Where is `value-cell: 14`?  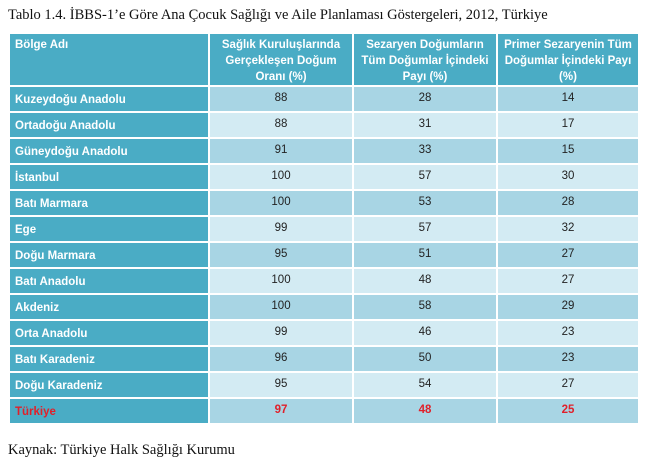 value-cell: 14 is located at coordinates (568, 99).